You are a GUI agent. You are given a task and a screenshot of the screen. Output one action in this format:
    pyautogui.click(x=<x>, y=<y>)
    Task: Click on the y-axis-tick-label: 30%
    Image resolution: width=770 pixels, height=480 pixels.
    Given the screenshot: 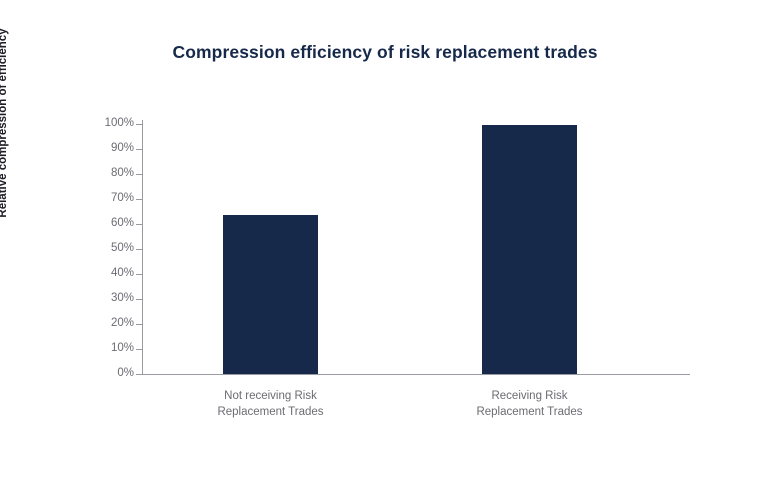 What is the action you would take?
    pyautogui.click(x=122, y=298)
    